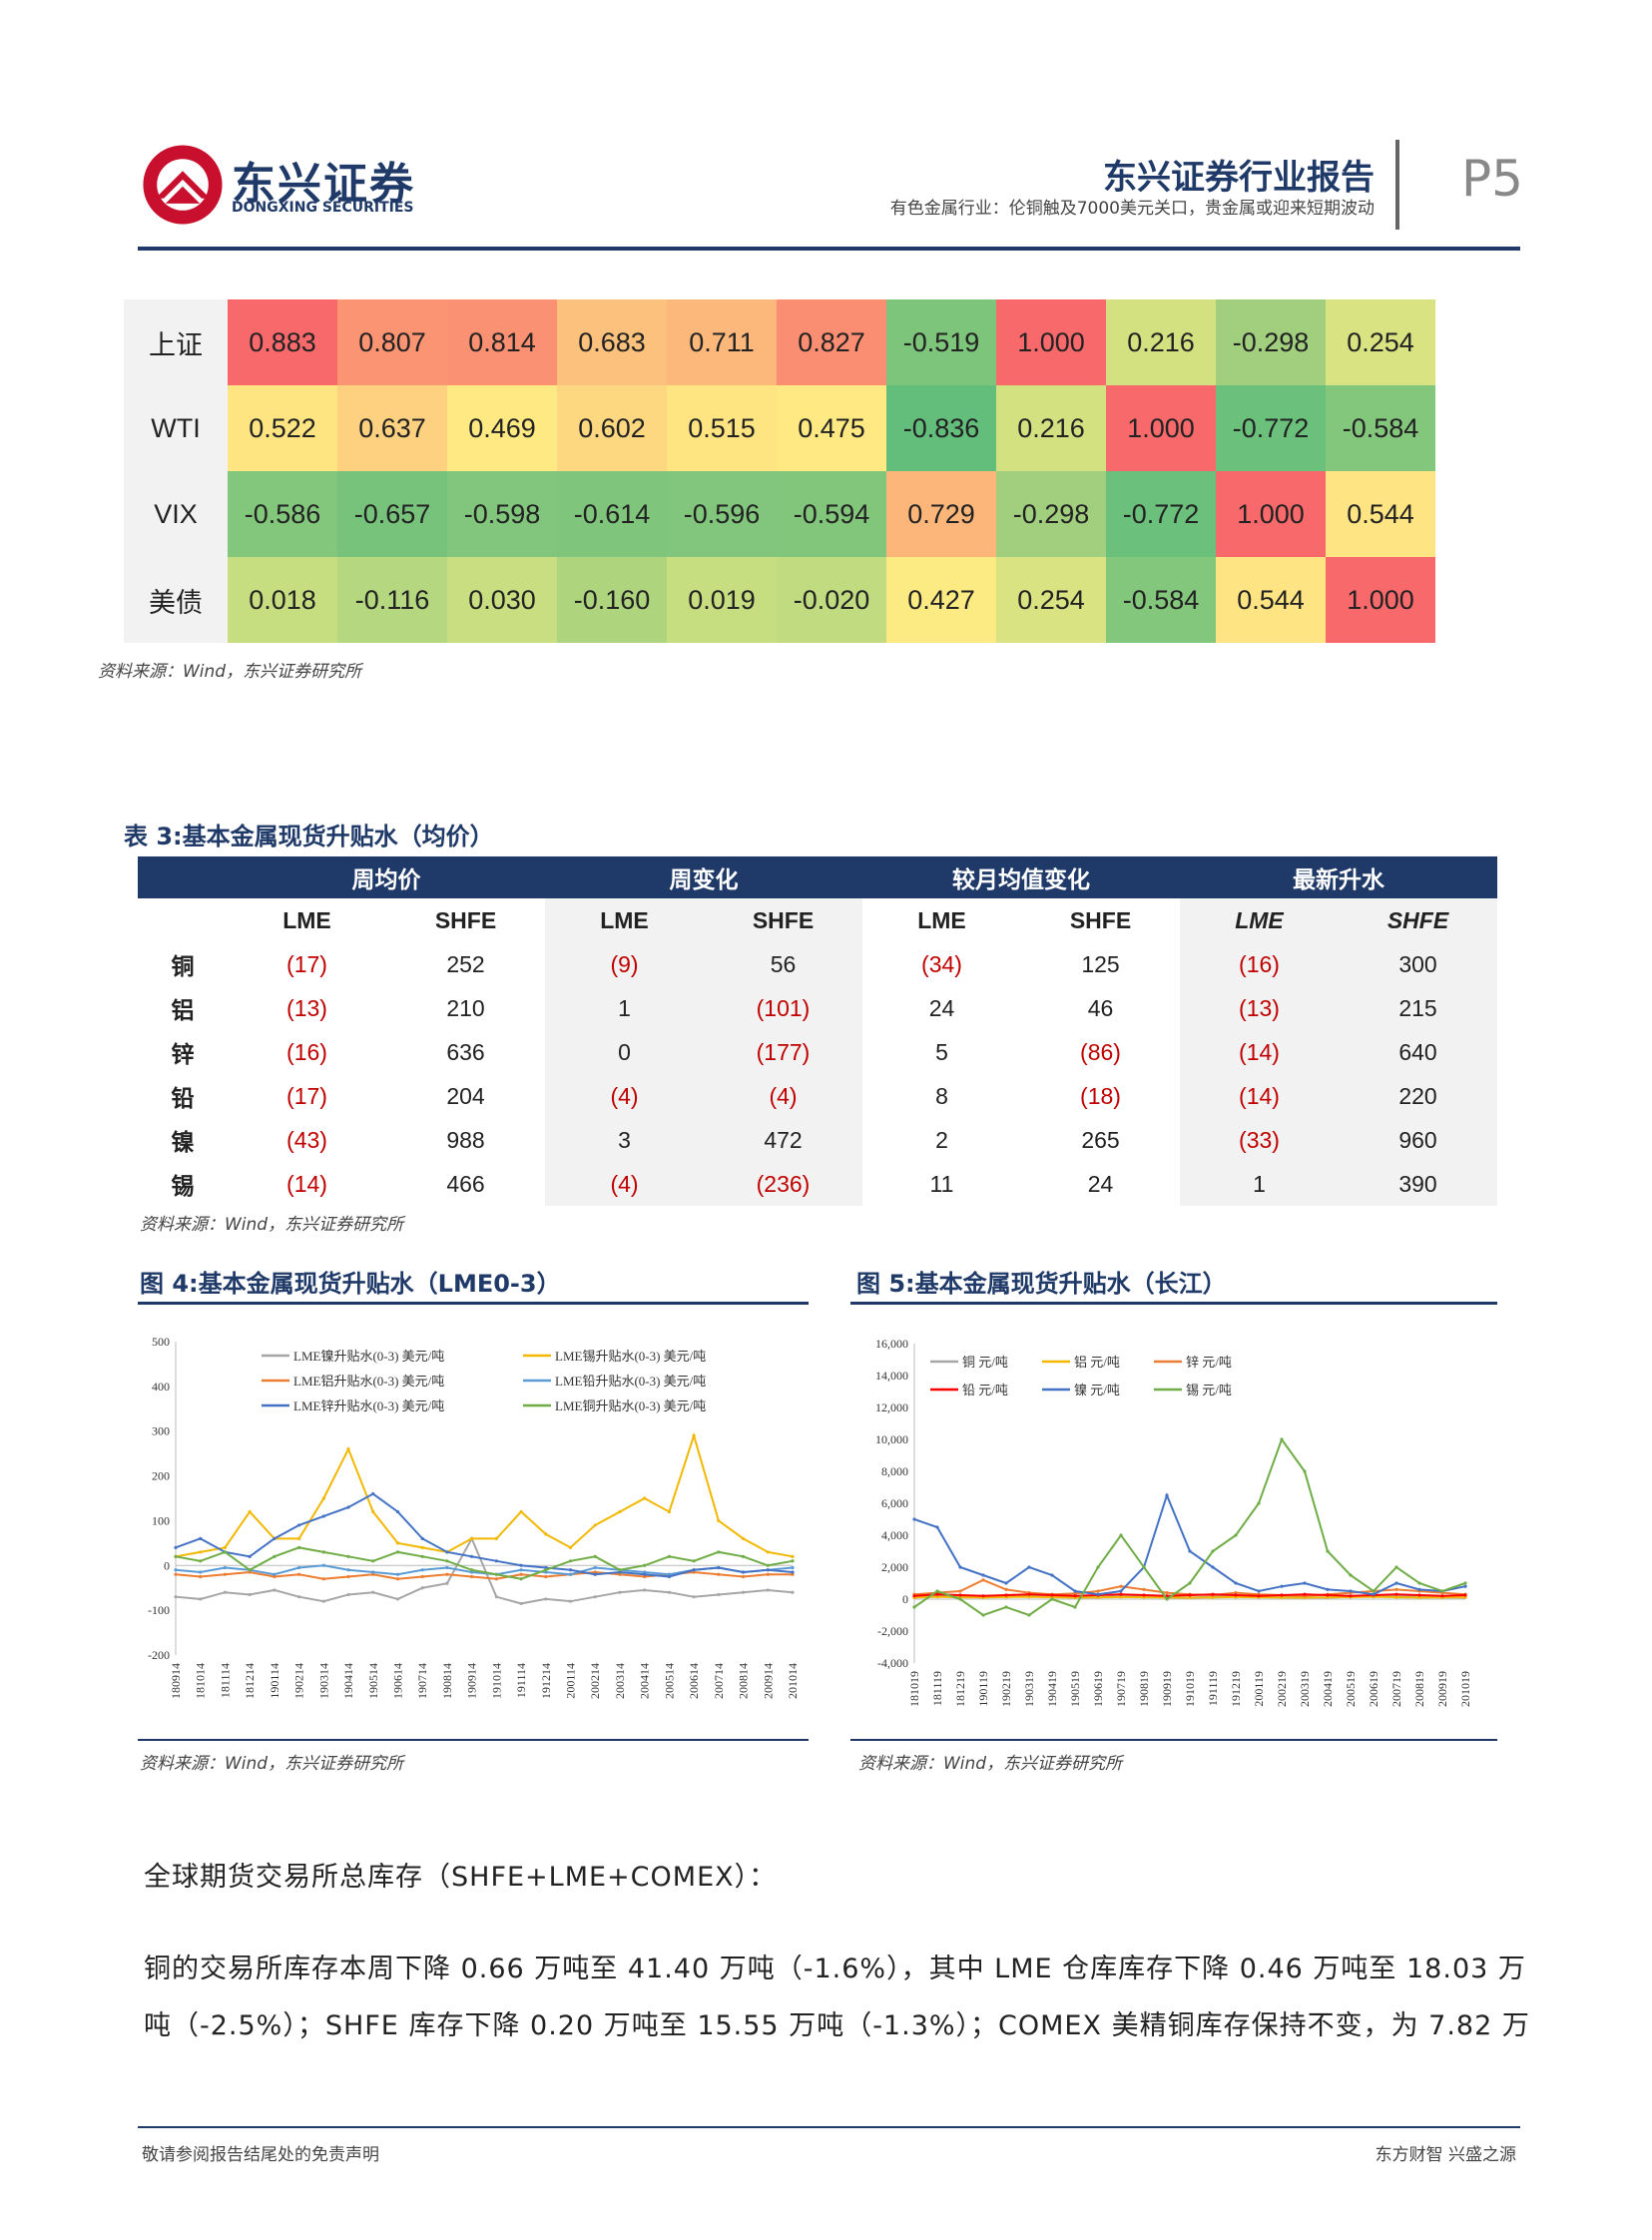  What do you see at coordinates (624, 1096) in the screenshot?
I see `table-cell: (4)` at bounding box center [624, 1096].